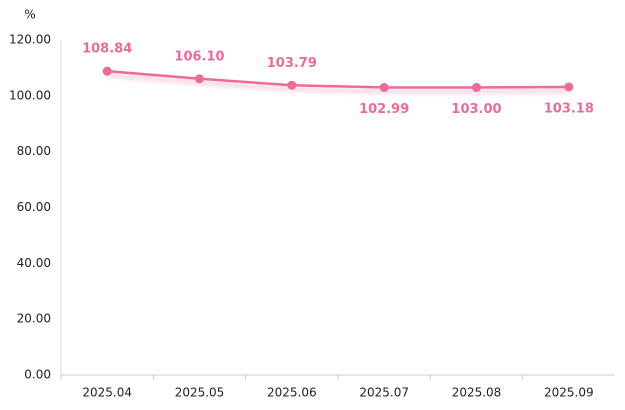  What do you see at coordinates (384, 109) in the screenshot?
I see `value-label: 102.99` at bounding box center [384, 109].